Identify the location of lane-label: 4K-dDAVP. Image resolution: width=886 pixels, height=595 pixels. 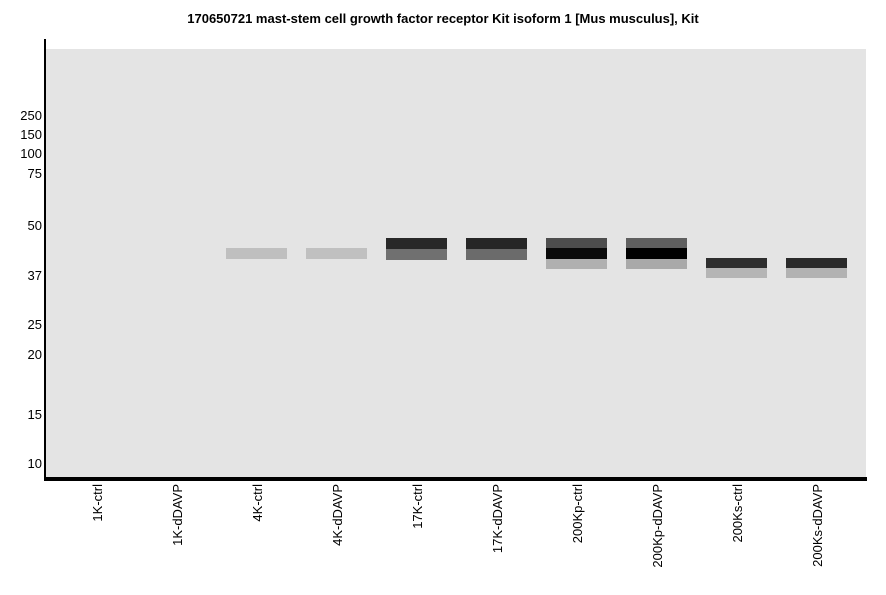
(337, 515).